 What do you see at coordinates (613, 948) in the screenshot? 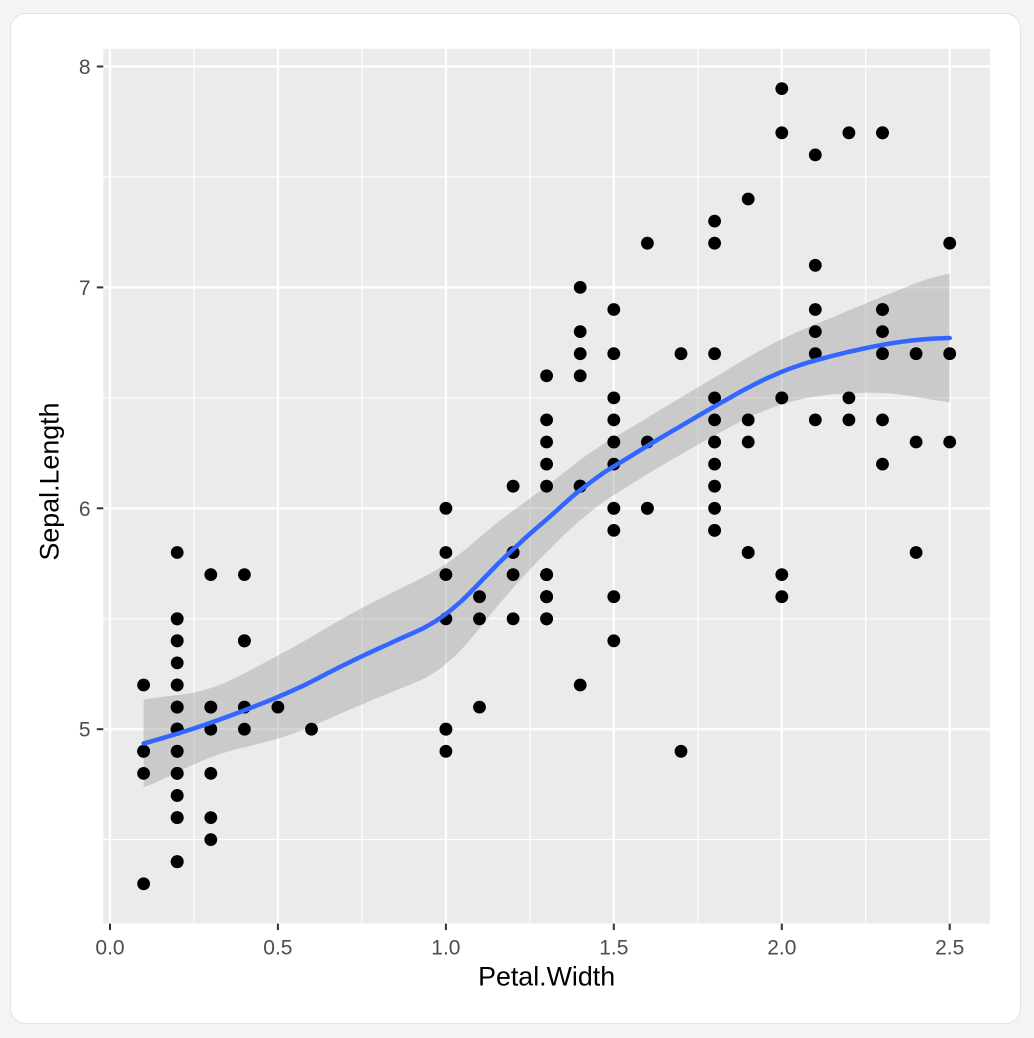
I see `svg-text: 1.5` at bounding box center [613, 948].